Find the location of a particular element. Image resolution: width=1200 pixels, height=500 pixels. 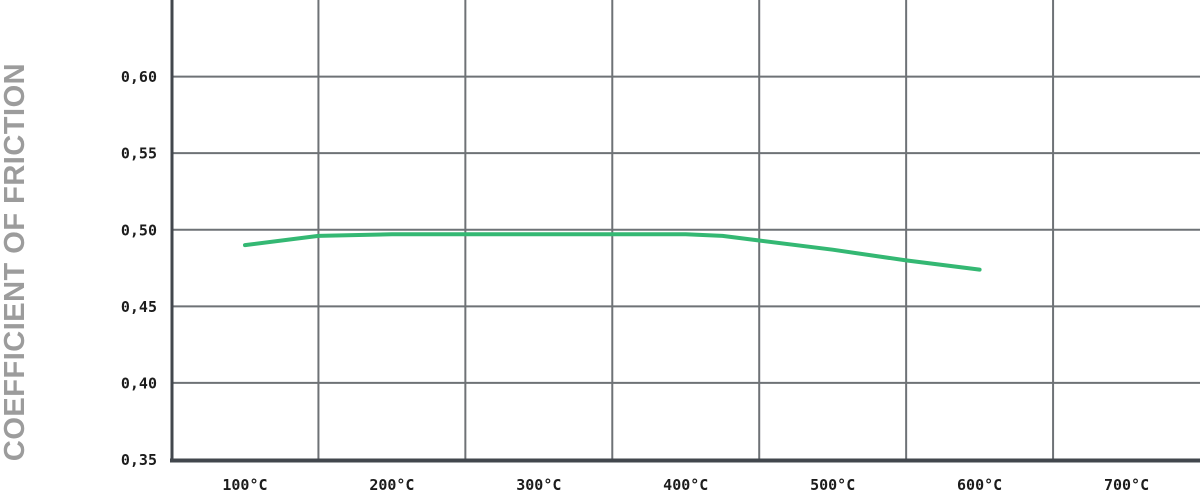

y-tick-label: 0,55 is located at coordinates (139, 154).